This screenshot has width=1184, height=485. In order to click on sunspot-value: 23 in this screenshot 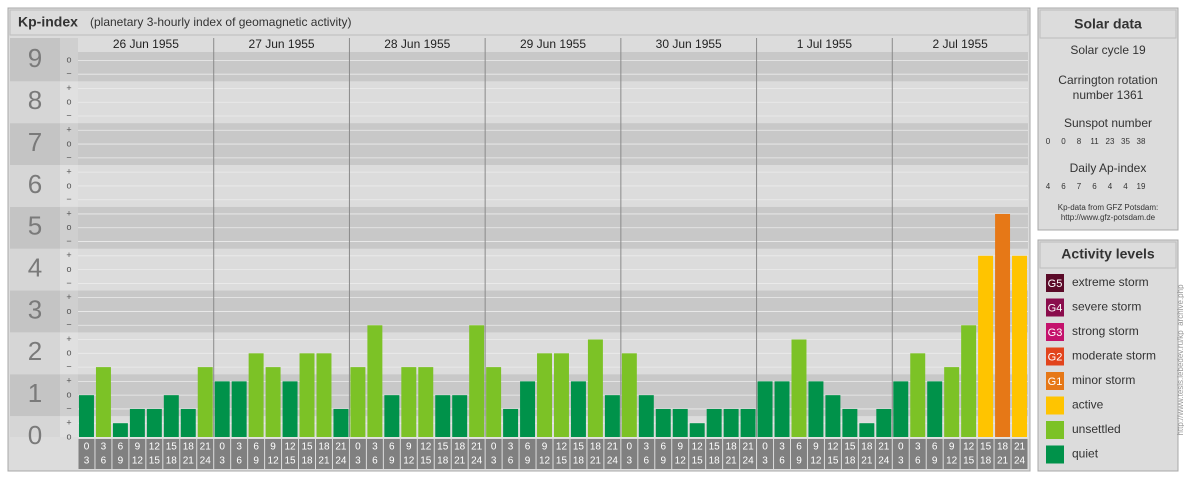, I will do `click(1110, 141)`.